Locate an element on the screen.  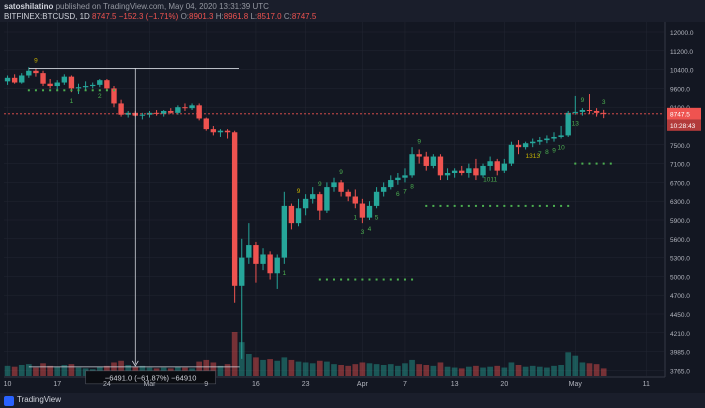
td-sequential-label: 10 is located at coordinates (561, 148).